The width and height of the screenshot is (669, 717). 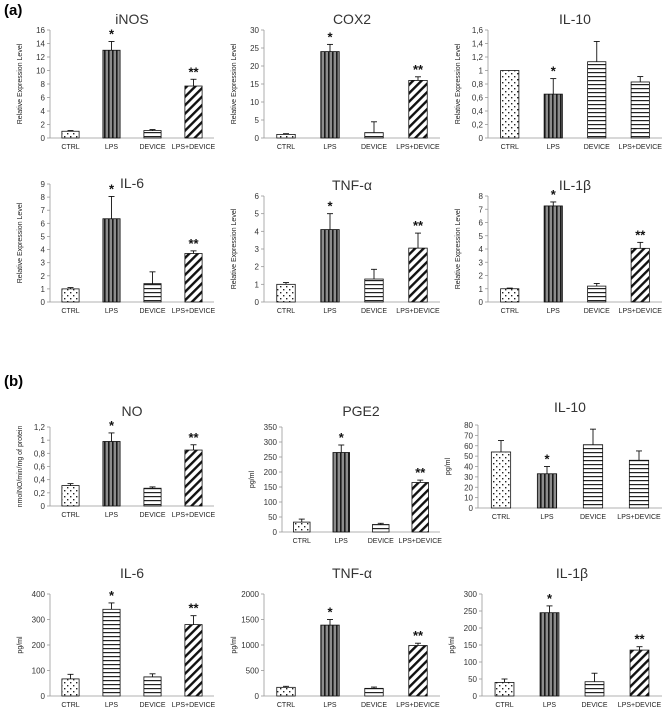 I want to click on chart-title: IL-1β, so click(x=575, y=185).